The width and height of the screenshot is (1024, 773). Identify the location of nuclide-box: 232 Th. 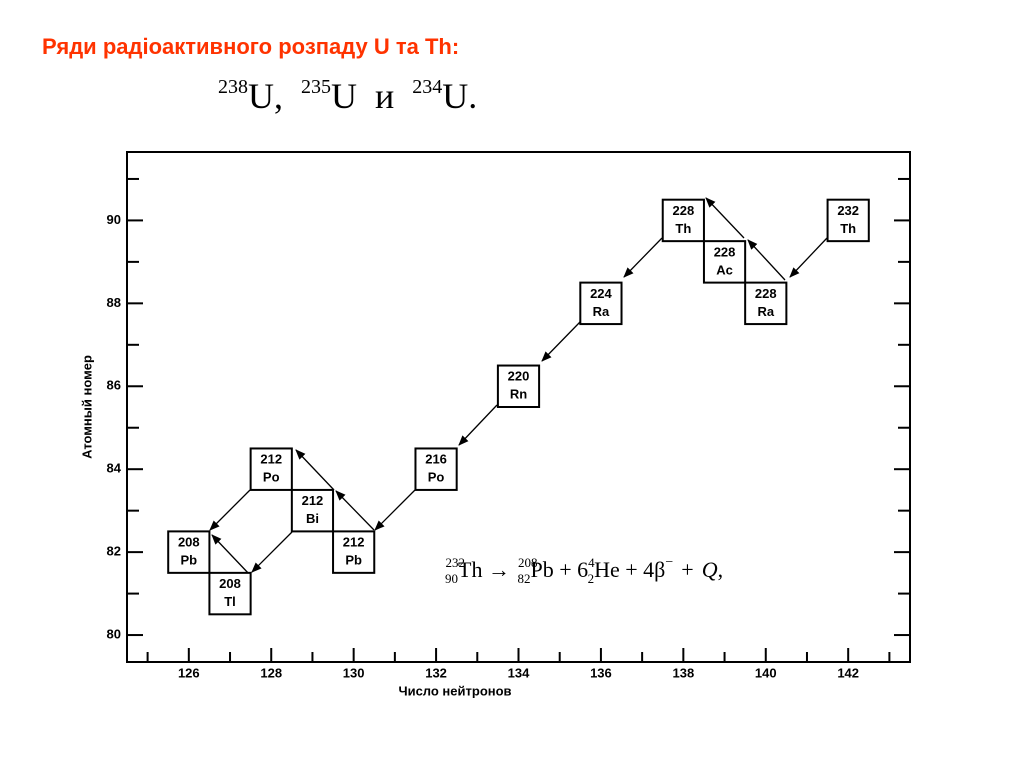
(848, 220).